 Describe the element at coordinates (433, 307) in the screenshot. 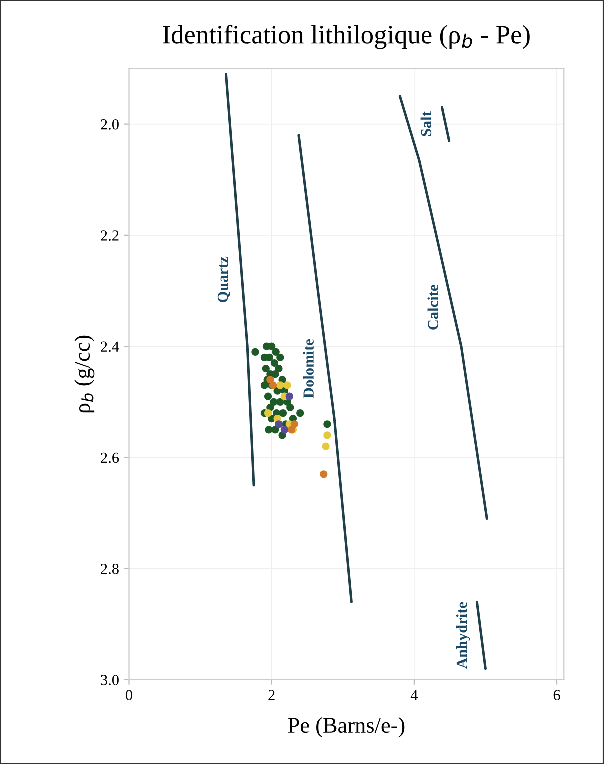

I see `text: Calcite` at that location.